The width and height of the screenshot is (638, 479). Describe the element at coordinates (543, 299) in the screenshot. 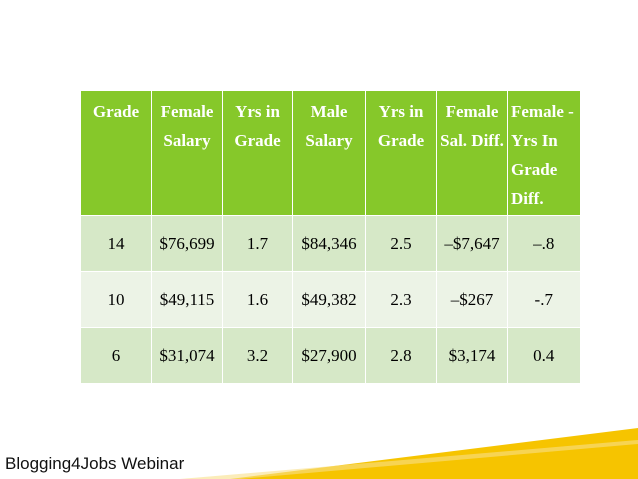

I see `table-cell: -.7` at that location.